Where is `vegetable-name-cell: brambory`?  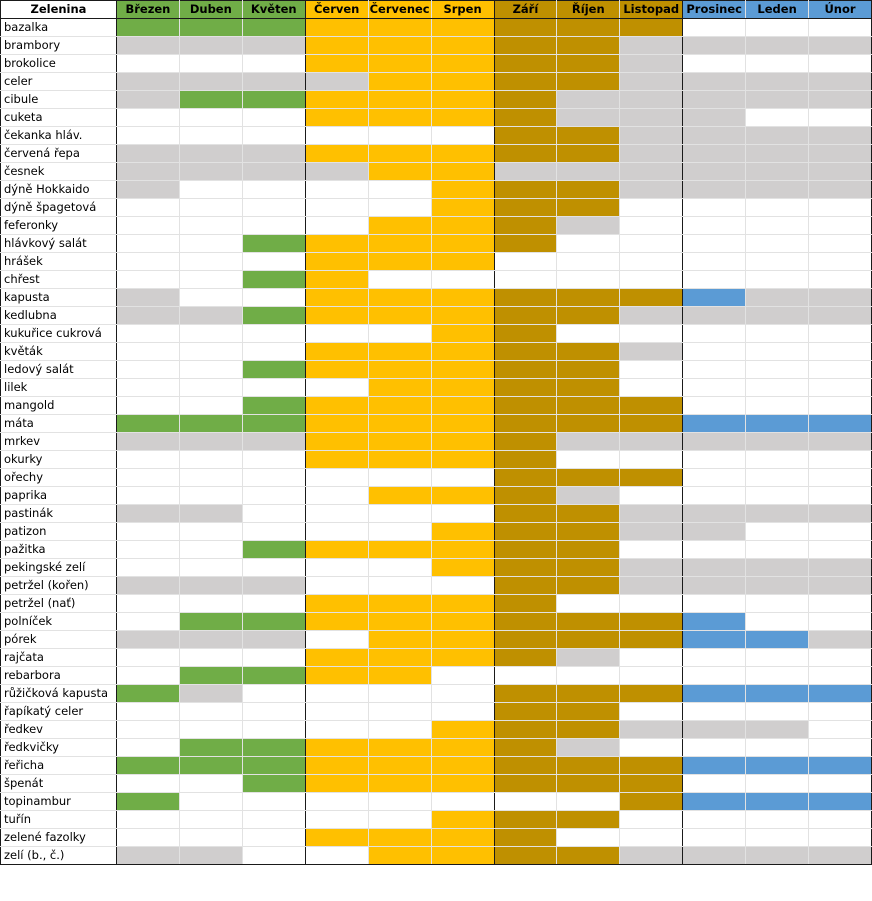
vegetable-name-cell: brambory is located at coordinates (58, 45).